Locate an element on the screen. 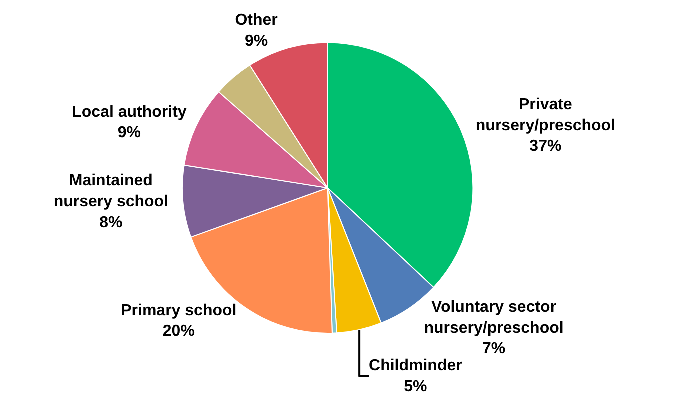 The height and width of the screenshot is (418, 676). slice-label: Childminder is located at coordinates (415, 366).